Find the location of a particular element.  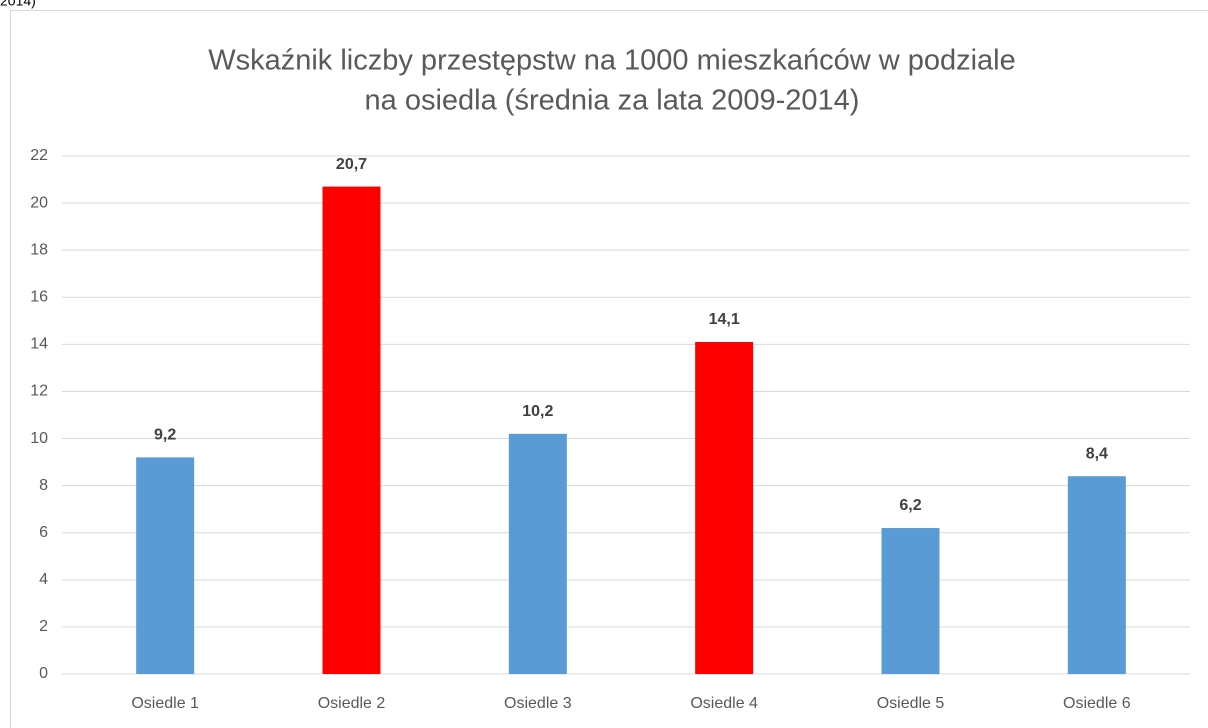

y-tick-label: 4 is located at coordinates (43, 579).